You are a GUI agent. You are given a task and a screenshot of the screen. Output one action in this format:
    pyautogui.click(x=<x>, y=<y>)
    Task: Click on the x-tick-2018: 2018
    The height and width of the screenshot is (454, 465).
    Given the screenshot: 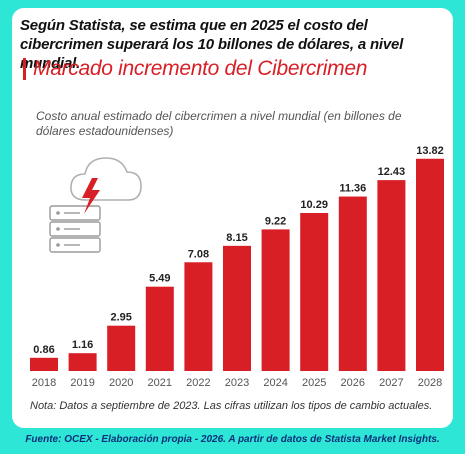 What is the action you would take?
    pyautogui.click(x=44, y=383)
    